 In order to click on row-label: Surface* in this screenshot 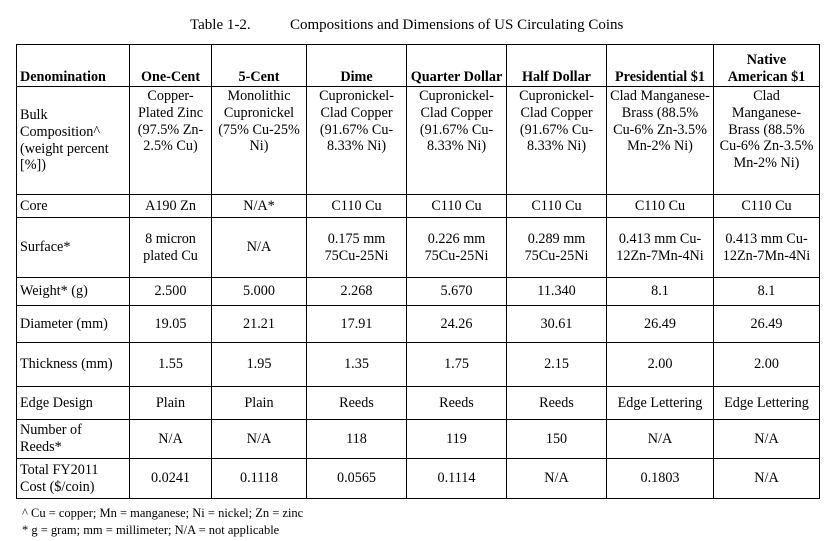, I will do `click(73, 247)`.